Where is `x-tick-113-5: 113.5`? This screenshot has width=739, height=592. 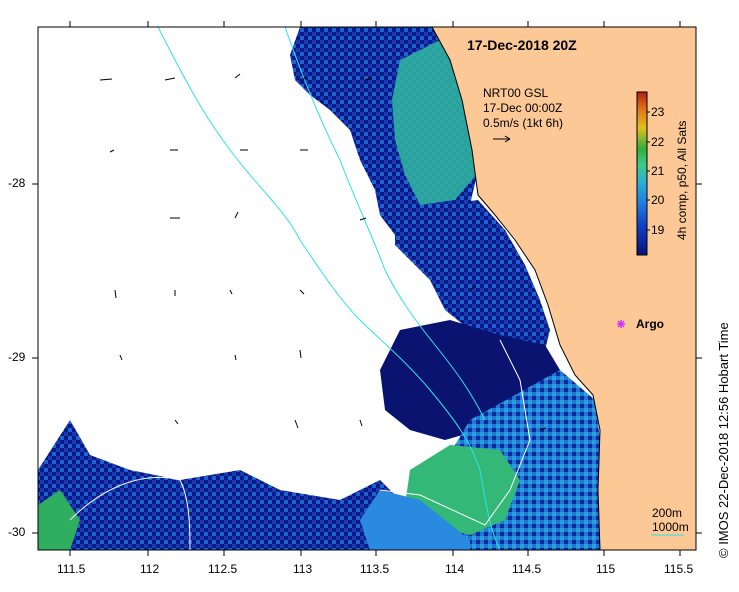
x-tick-113-5: 113.5 is located at coordinates (375, 569).